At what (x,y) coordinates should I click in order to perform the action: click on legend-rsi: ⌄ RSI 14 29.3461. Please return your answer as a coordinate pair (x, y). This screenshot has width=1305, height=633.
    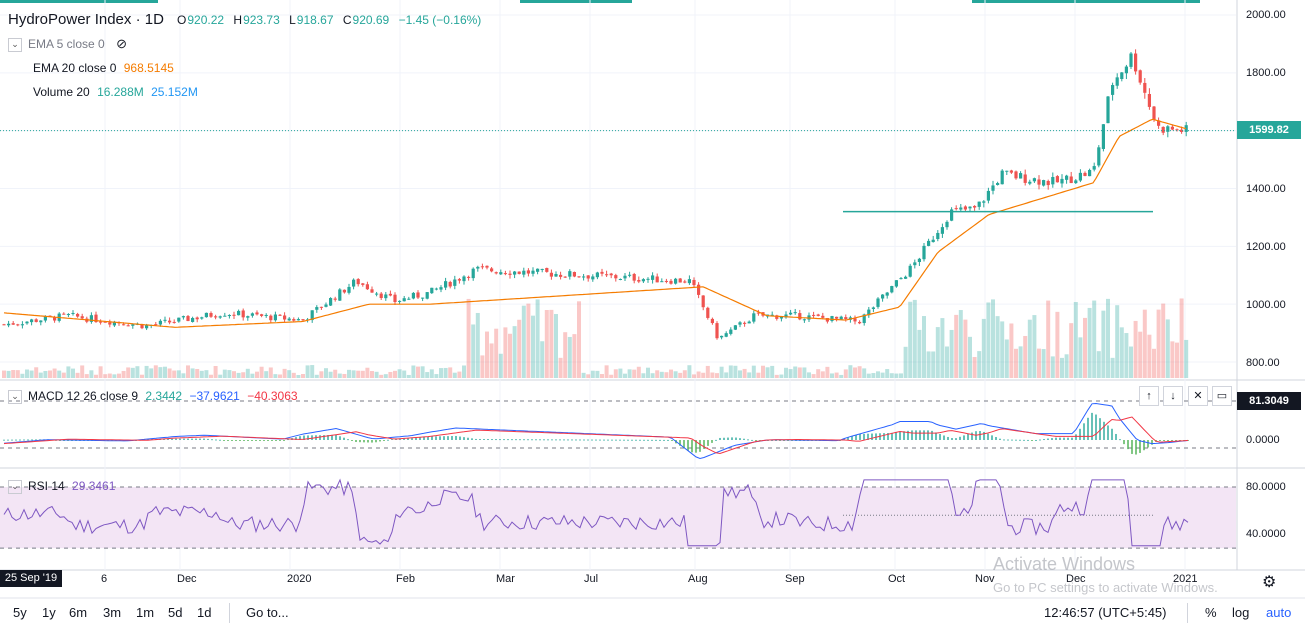
    Looking at the image, I should click on (61, 486).